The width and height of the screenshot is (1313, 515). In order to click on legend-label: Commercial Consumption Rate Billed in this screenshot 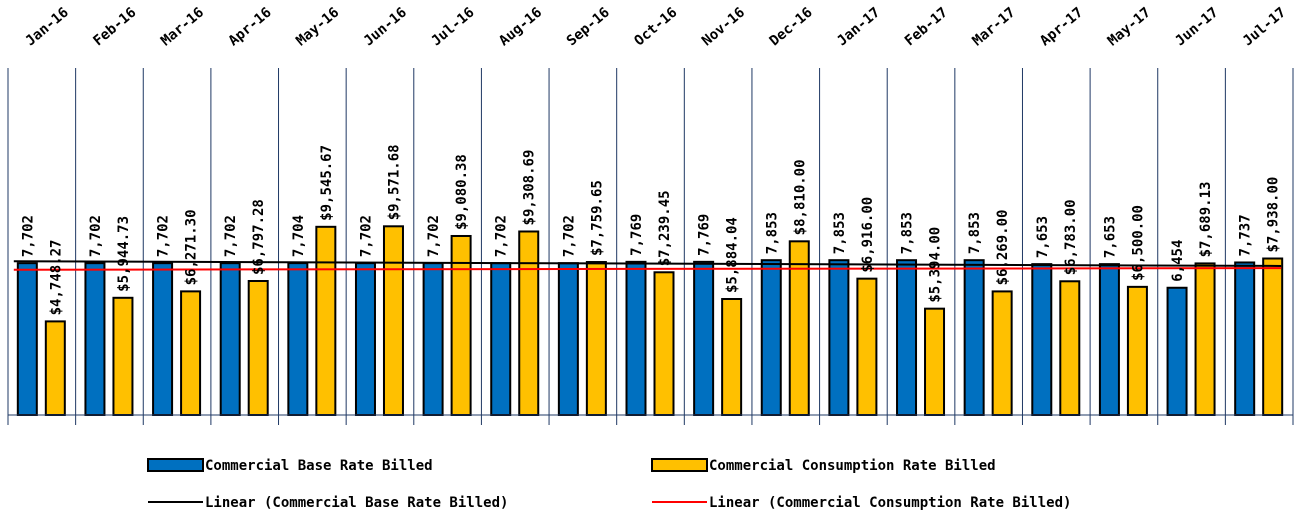, I will do `click(852, 466)`.